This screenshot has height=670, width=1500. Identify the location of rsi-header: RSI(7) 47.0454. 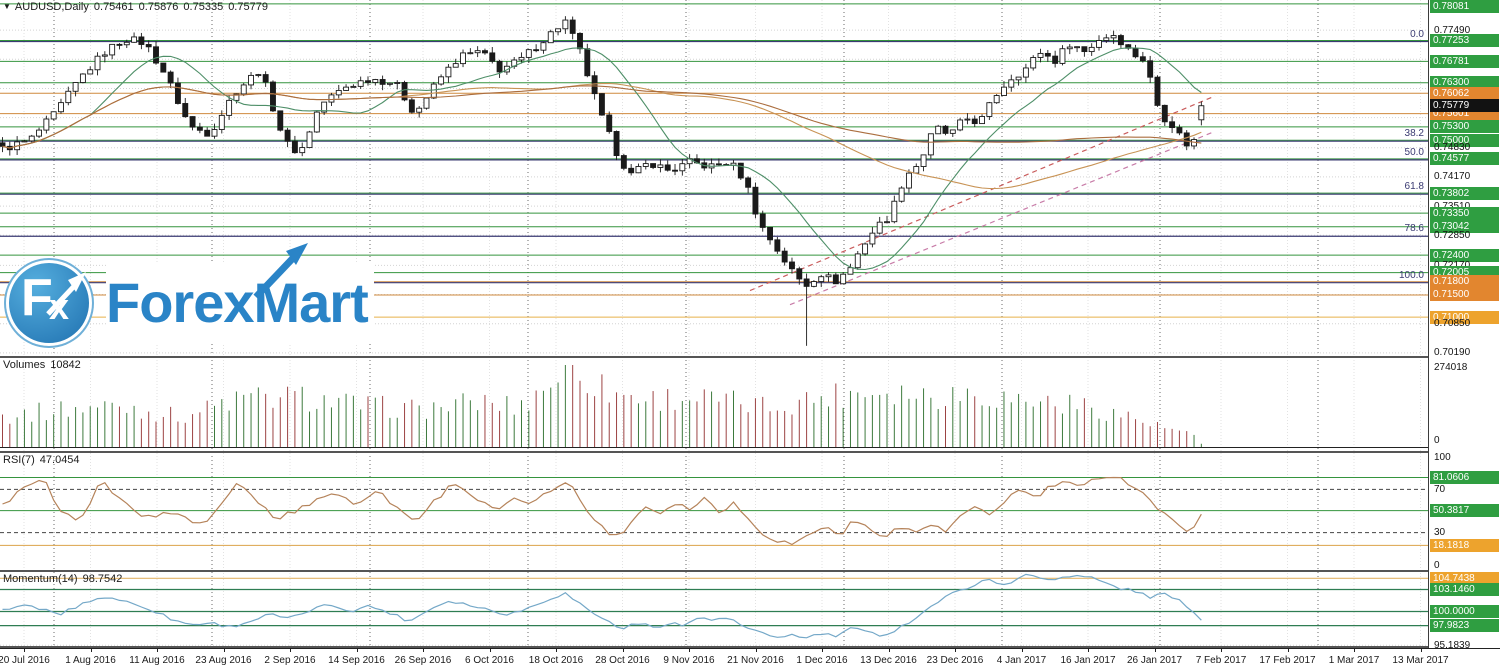
(41, 460).